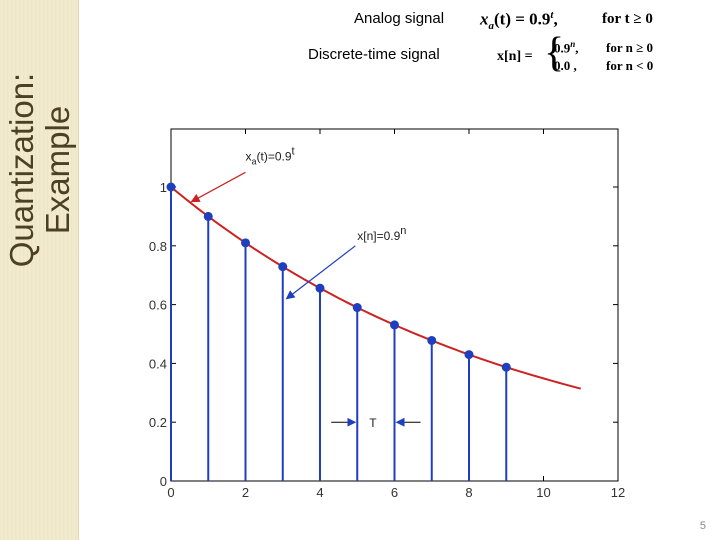 This screenshot has height=540, width=720. I want to click on analog-formula-exp: t, so click(552, 15).